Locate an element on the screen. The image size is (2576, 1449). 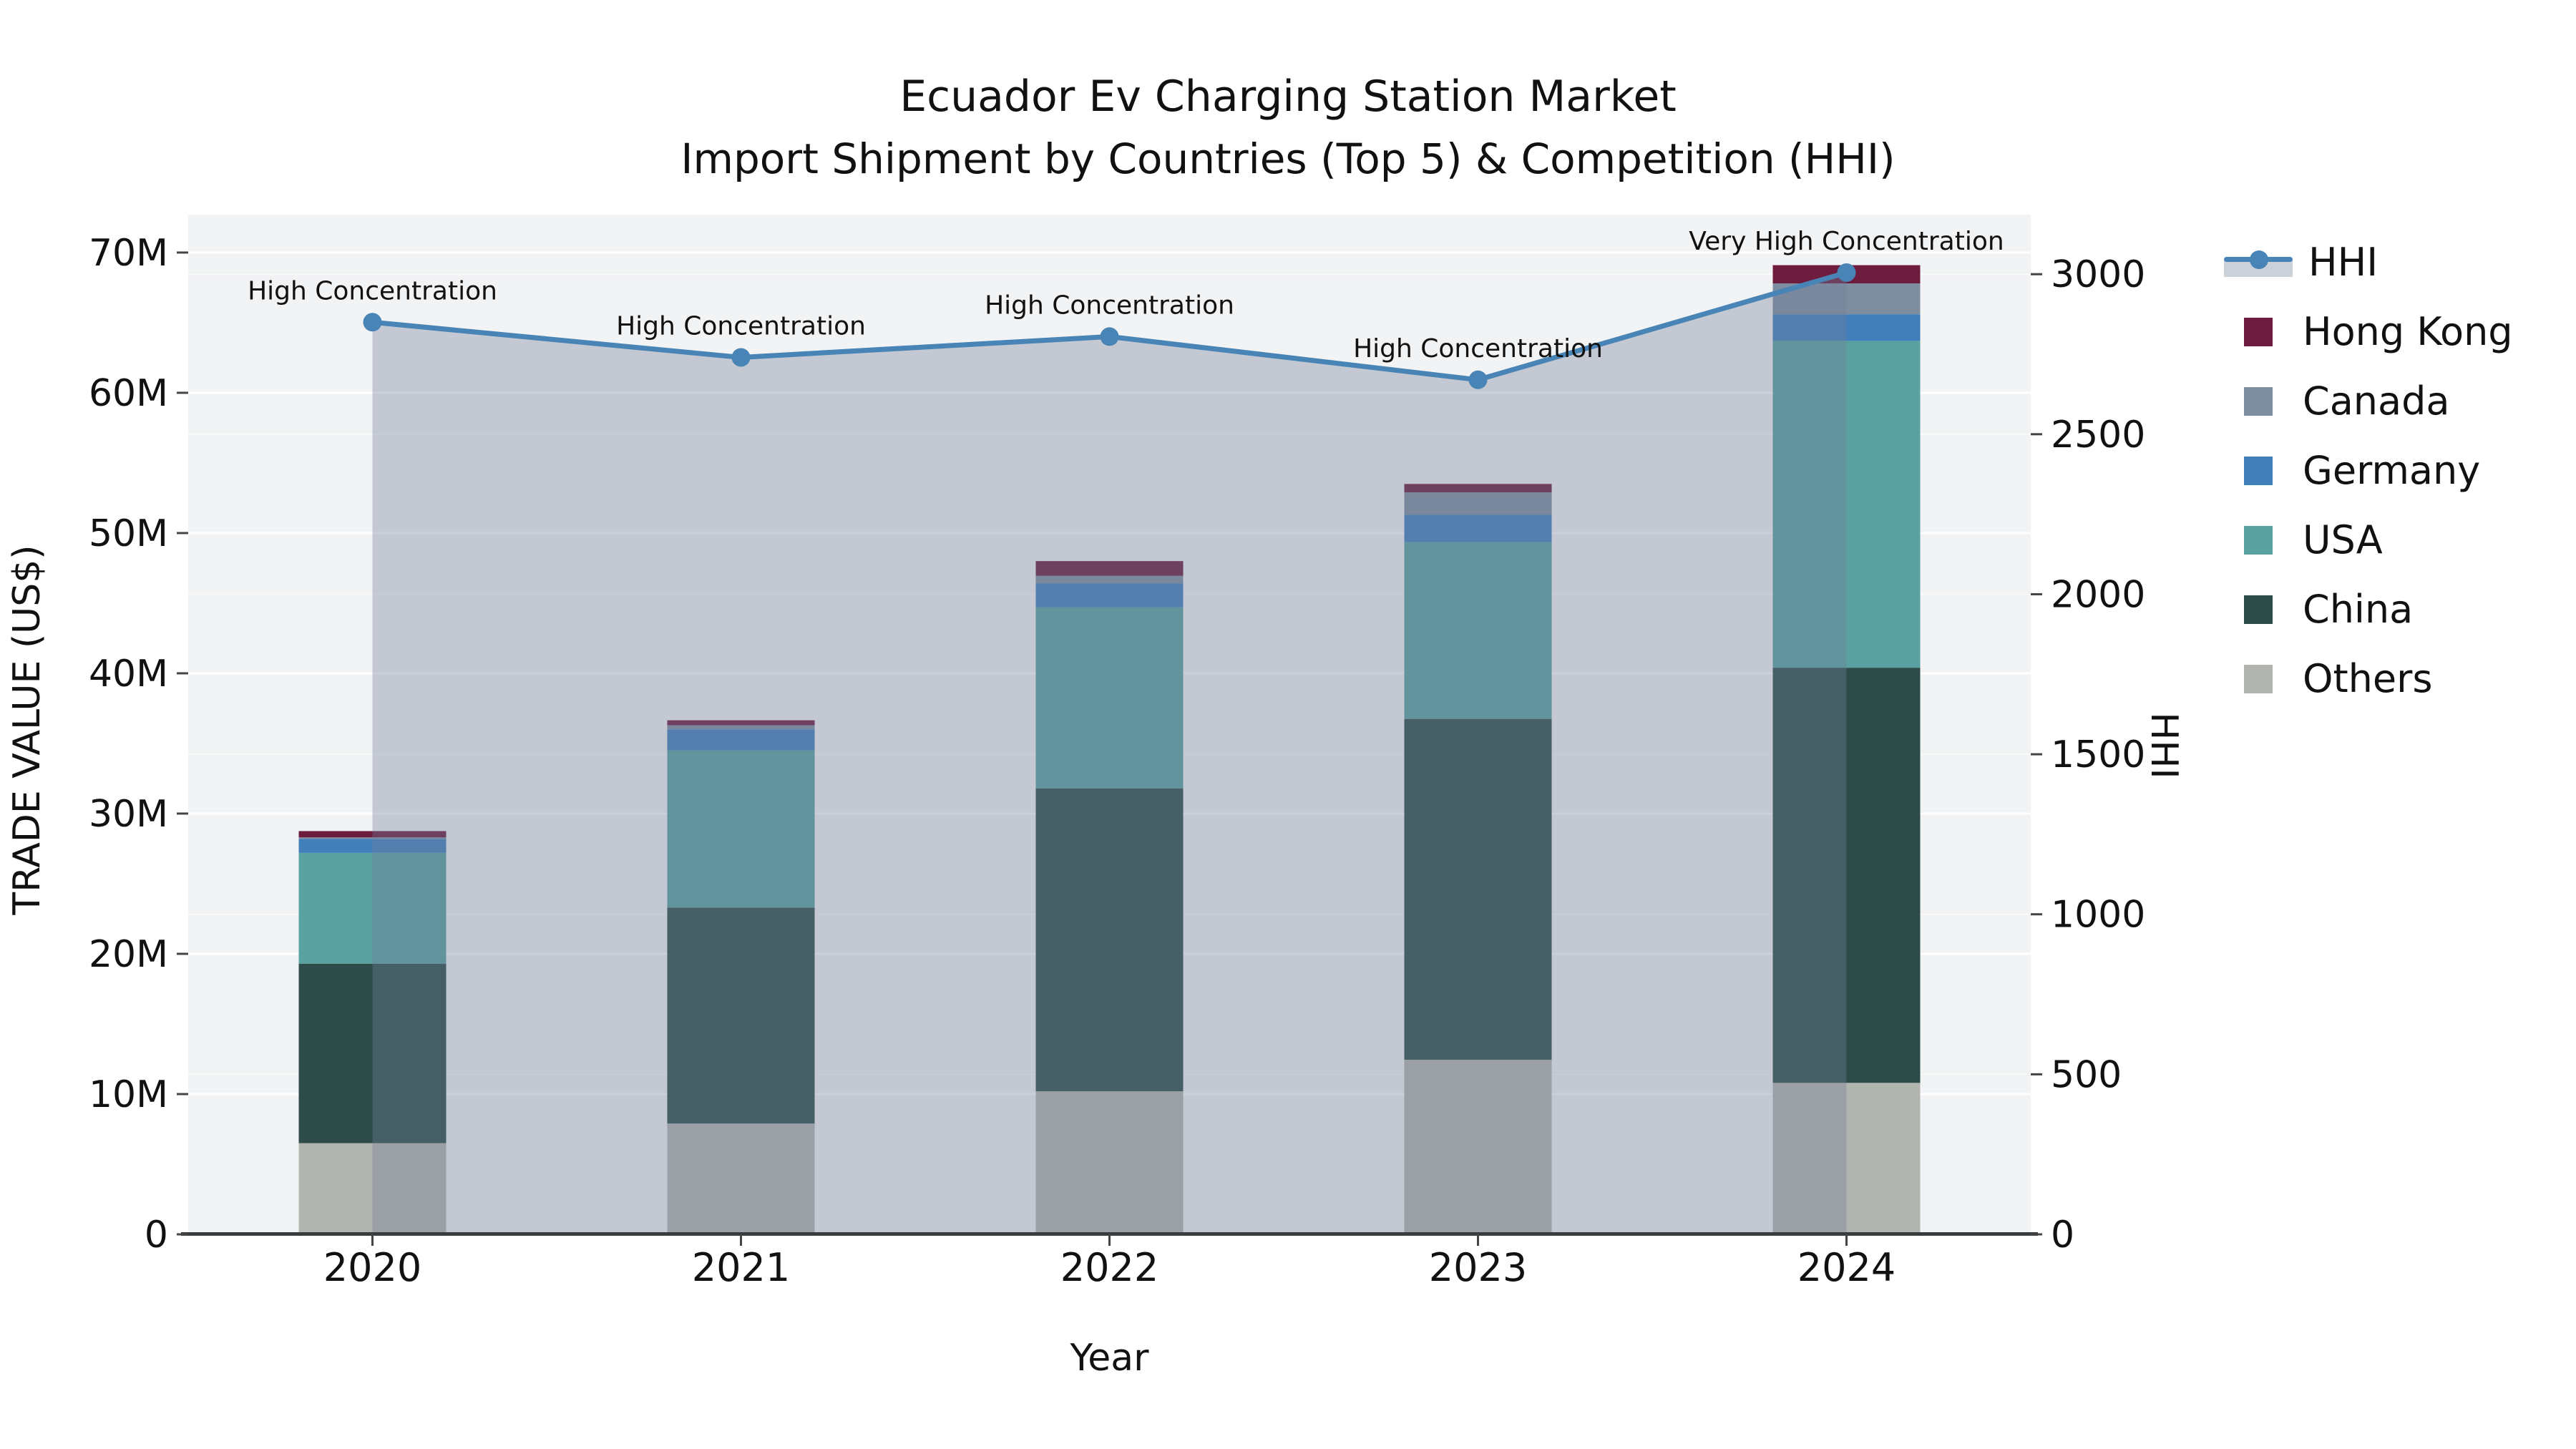
x-axis-label: Year is located at coordinates (1109, 1358).